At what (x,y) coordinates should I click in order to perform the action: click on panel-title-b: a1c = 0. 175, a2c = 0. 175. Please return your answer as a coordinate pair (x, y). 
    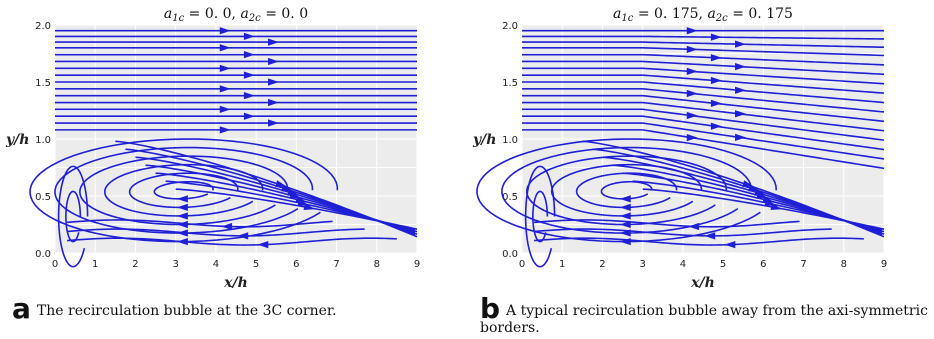
    Looking at the image, I should click on (703, 15).